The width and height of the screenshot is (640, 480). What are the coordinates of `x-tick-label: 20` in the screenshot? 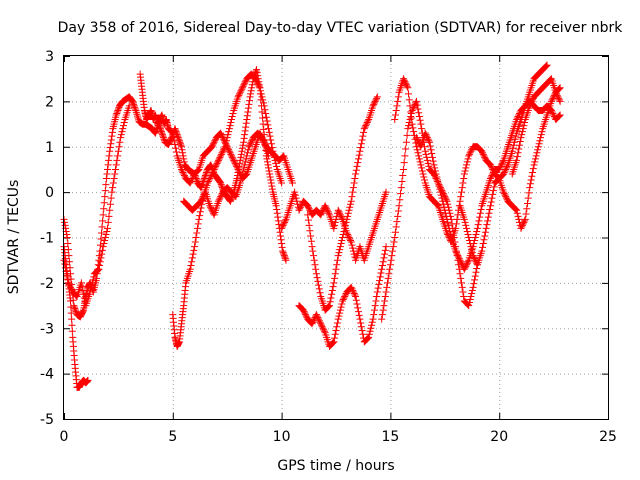 It's located at (499, 437).